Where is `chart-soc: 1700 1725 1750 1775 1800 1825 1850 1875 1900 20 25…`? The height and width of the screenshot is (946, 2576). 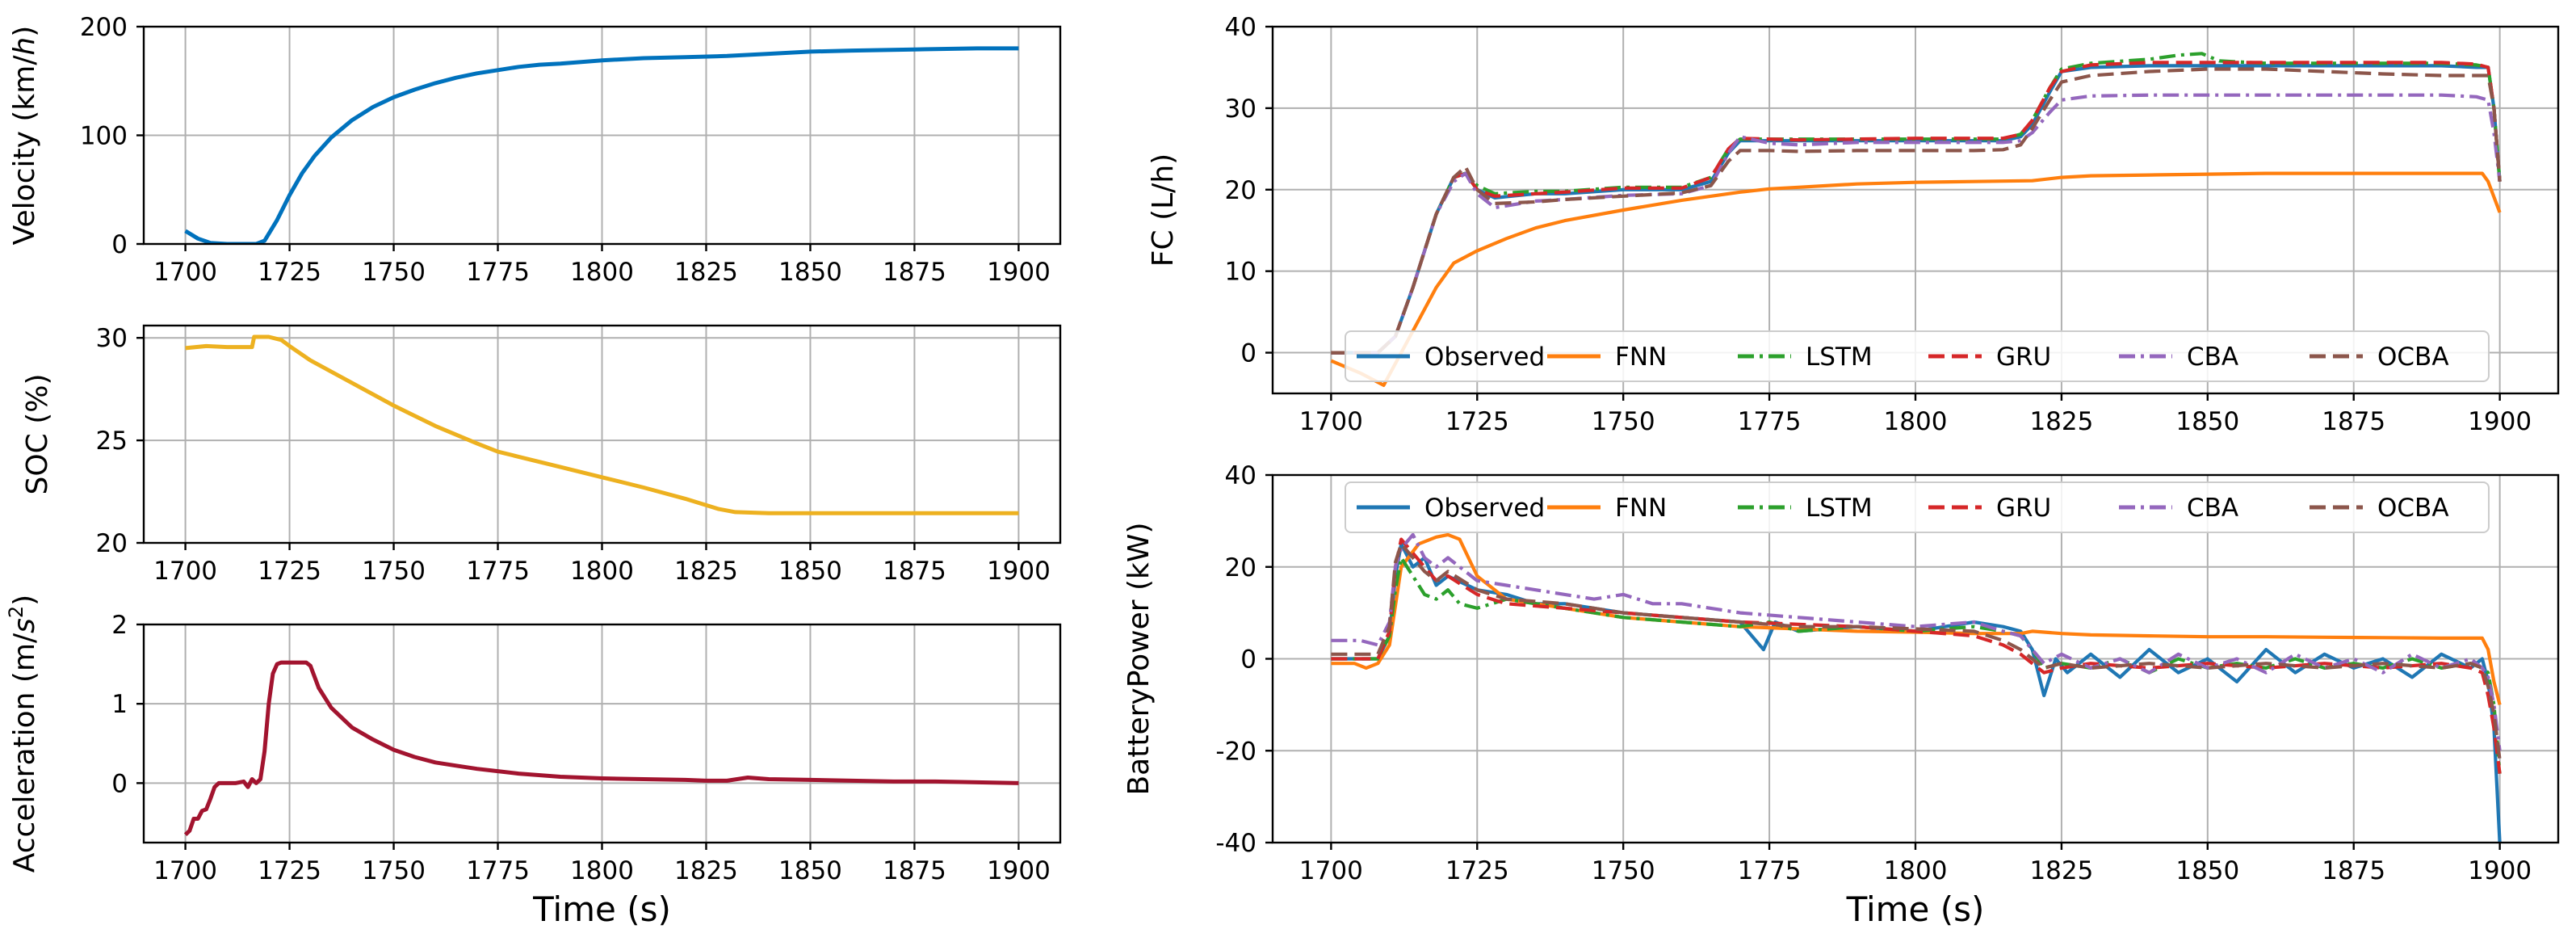
chart-soc: 1700 1725 1750 1775 1800 1825 1850 1875 1900 20 25… is located at coordinates (541, 455).